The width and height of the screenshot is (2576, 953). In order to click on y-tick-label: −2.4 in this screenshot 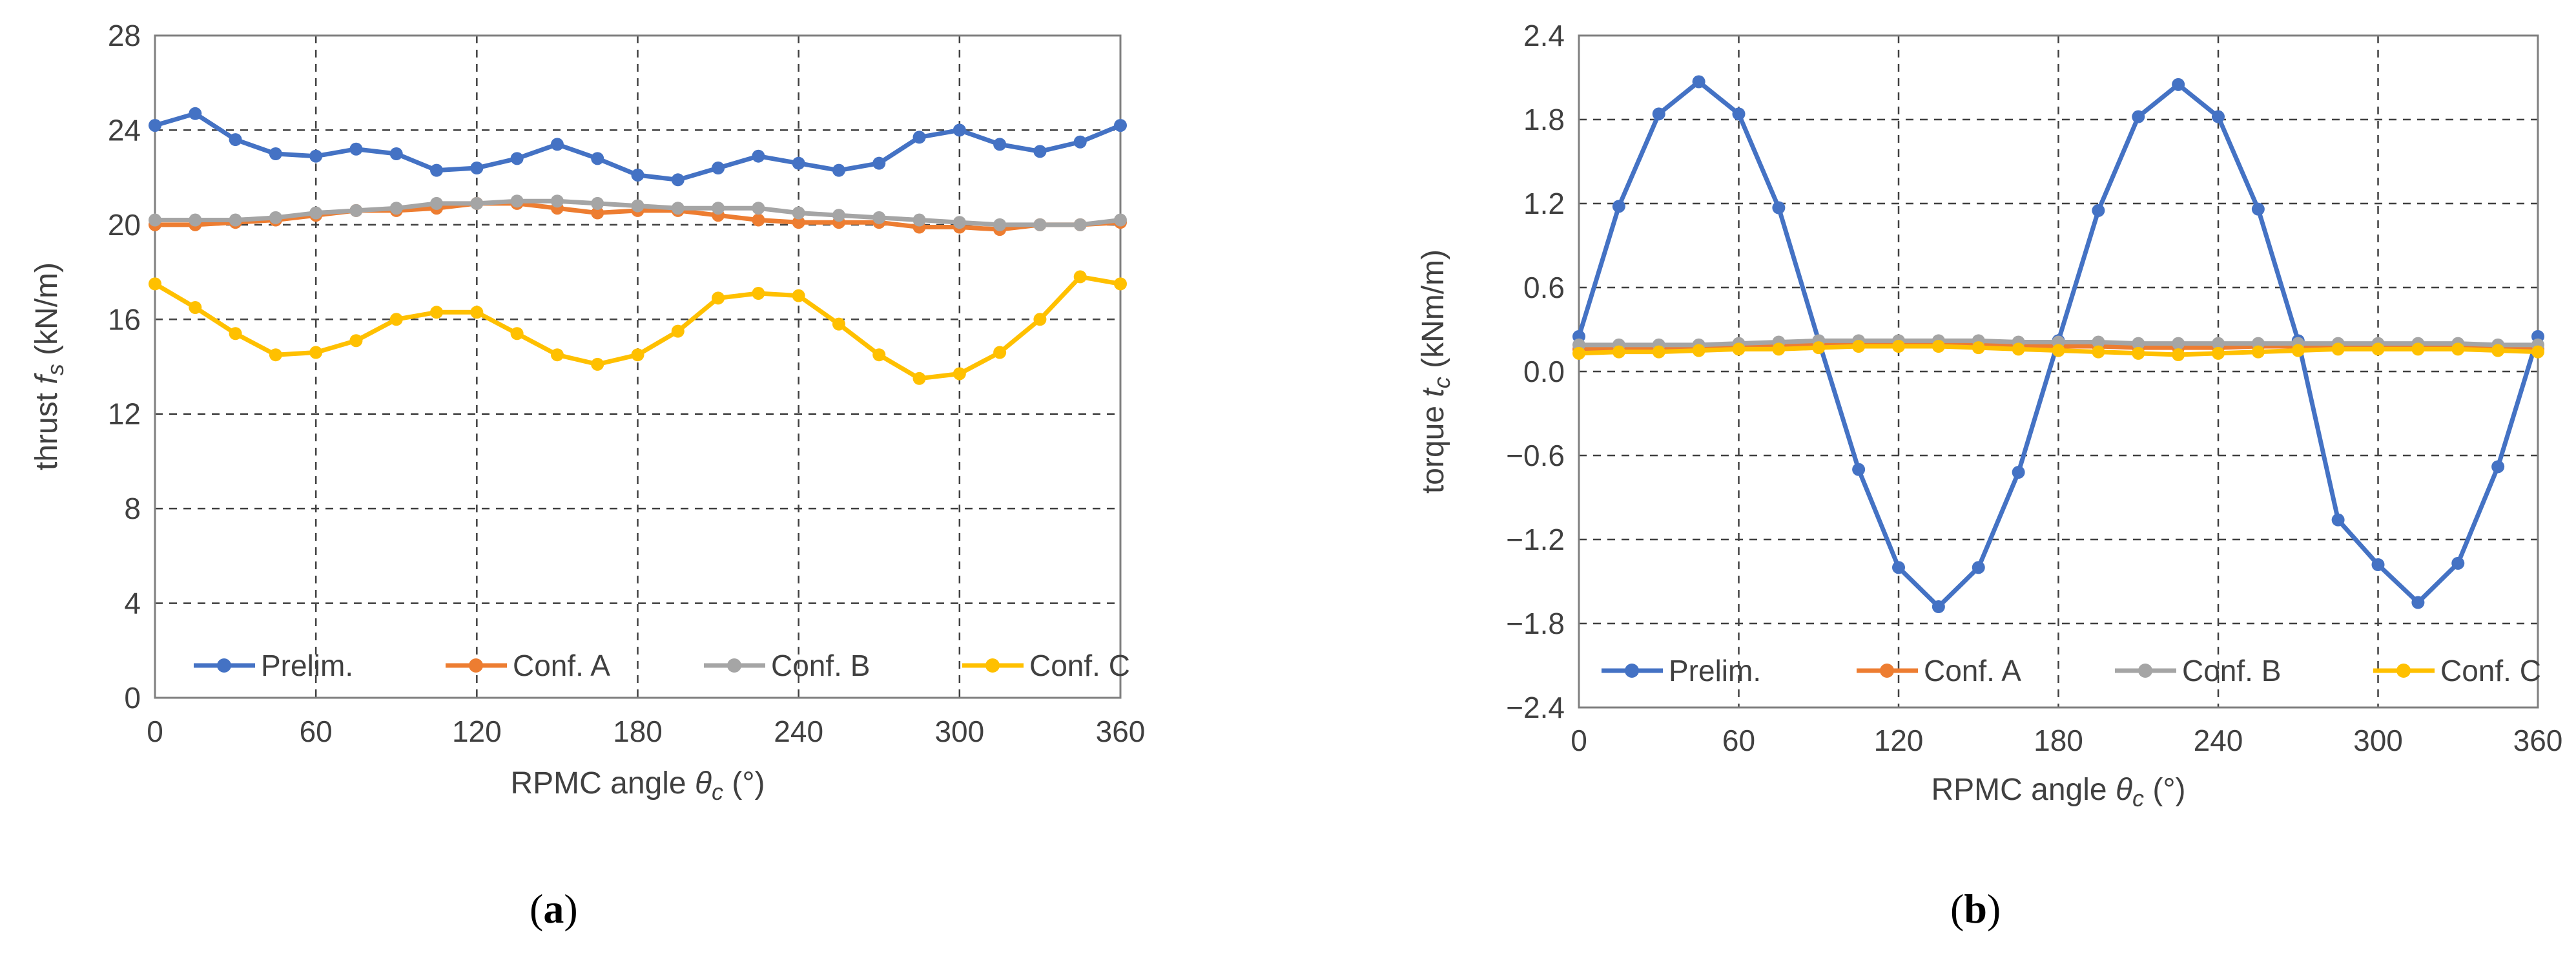, I will do `click(1535, 707)`.